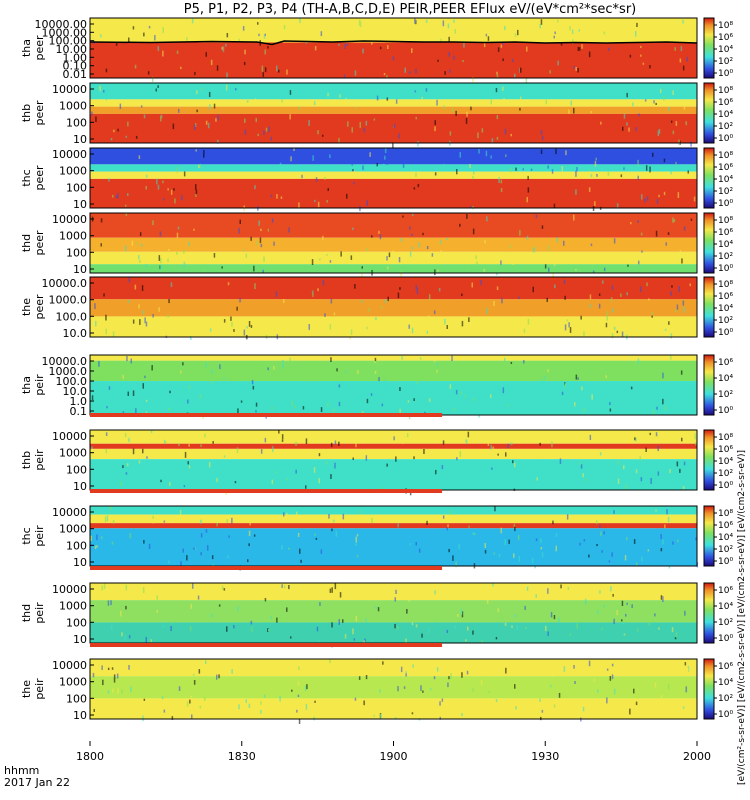 The width and height of the screenshot is (750, 800). I want to click on y-tick-label: 100.00, so click(68, 41).